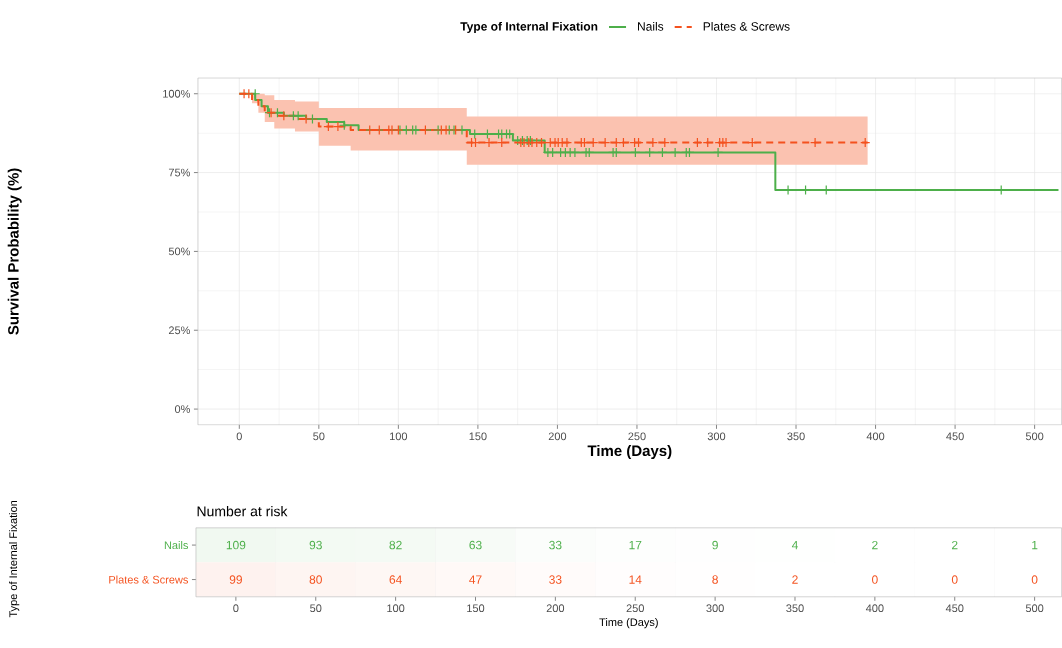 This screenshot has height=648, width=1062. I want to click on y-tick-label: 50%, so click(179, 251).